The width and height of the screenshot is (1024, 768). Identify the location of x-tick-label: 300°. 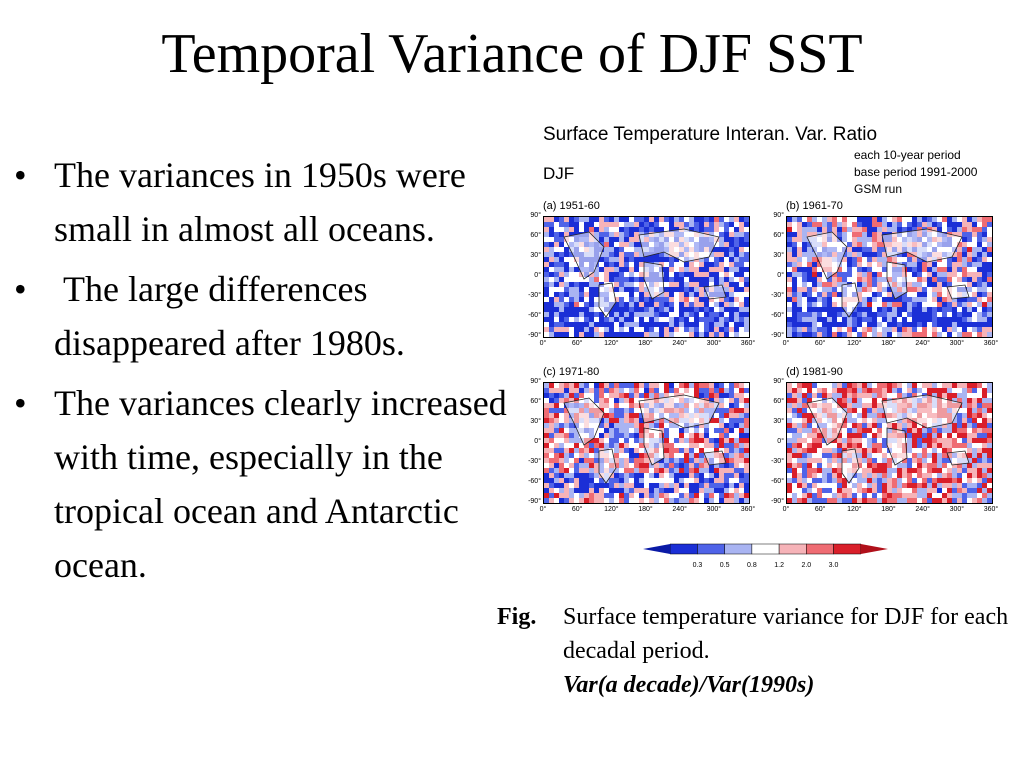
(957, 343).